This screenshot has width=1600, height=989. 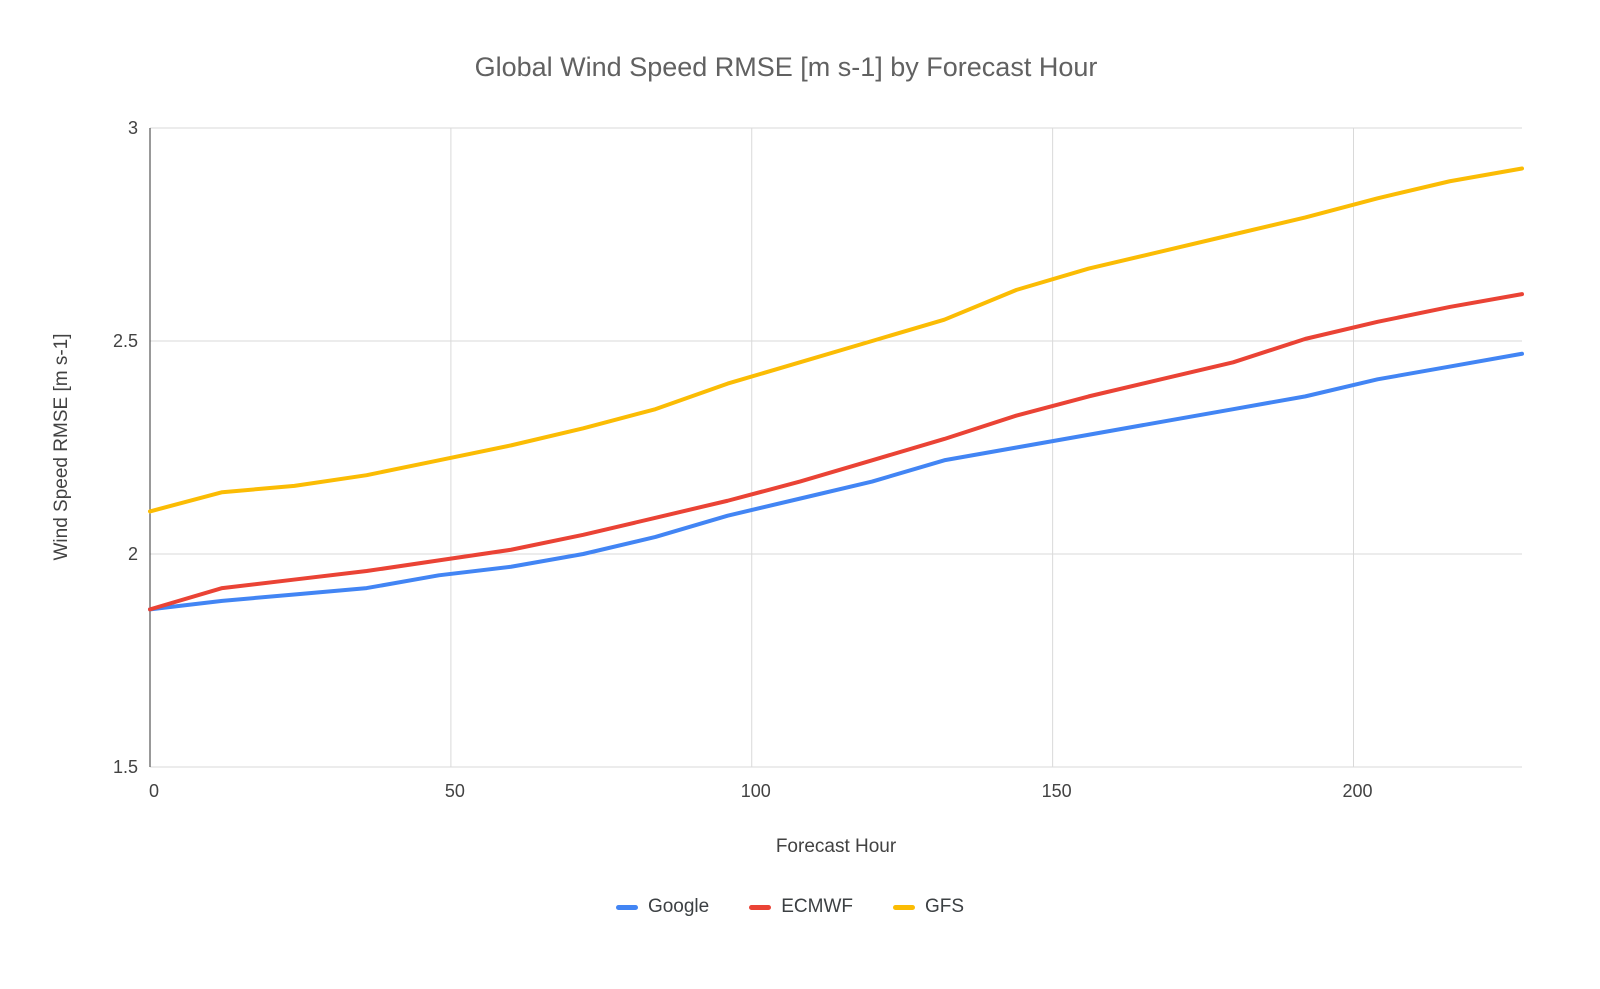 What do you see at coordinates (125, 341) in the screenshot?
I see `y-tick-label: 2.5` at bounding box center [125, 341].